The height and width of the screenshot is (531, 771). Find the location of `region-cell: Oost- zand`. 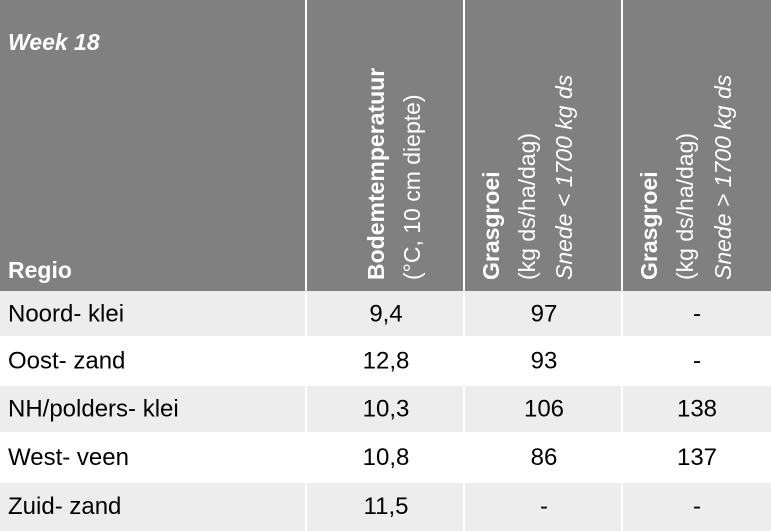

region-cell: Oost- zand is located at coordinates (66, 360).